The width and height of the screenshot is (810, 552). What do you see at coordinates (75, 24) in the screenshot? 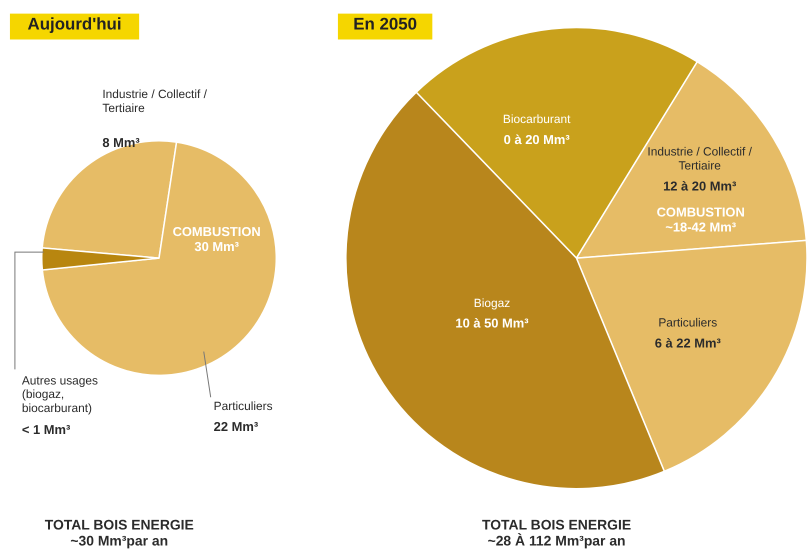
I see `chart-title: Aujourd'hui` at bounding box center [75, 24].